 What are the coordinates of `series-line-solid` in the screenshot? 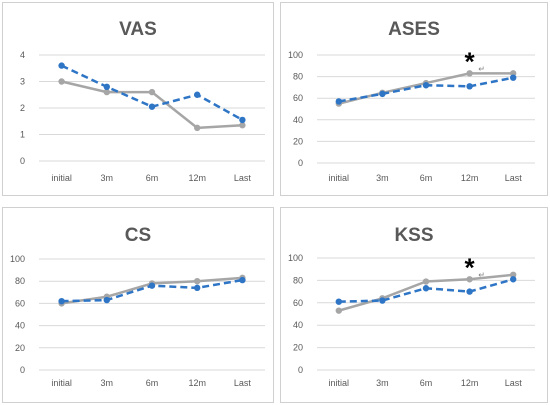 It's located at (426, 88).